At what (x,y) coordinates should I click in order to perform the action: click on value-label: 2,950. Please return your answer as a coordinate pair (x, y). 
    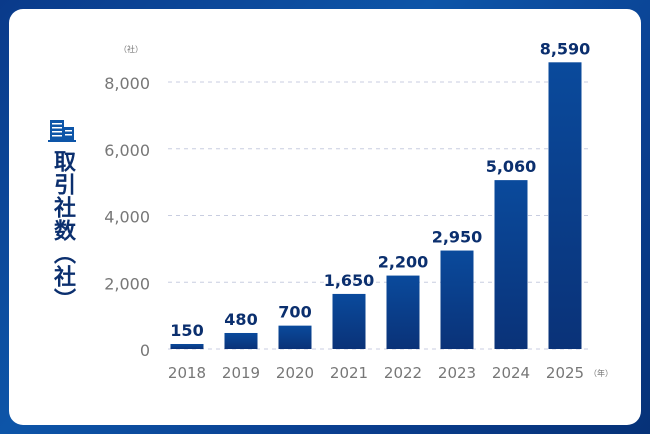
    Looking at the image, I should click on (457, 237).